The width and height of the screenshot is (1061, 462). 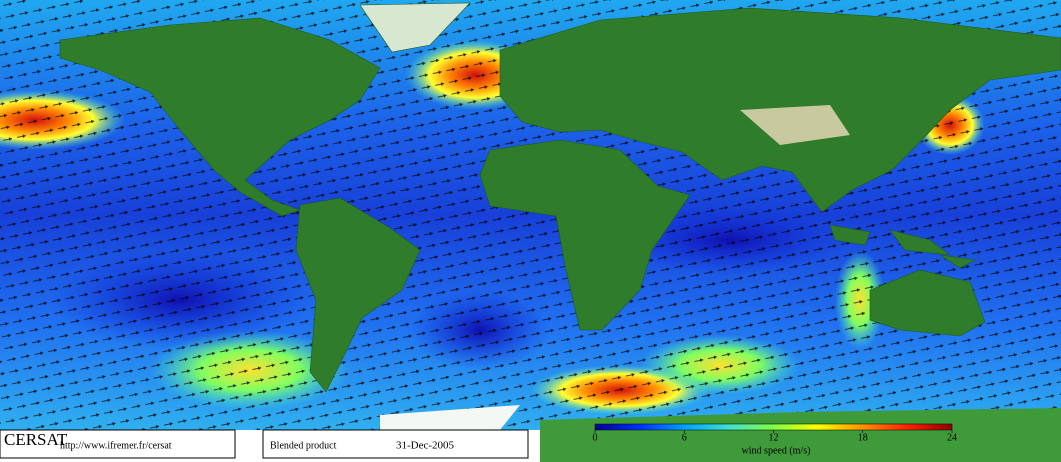 What do you see at coordinates (684, 437) in the screenshot?
I see `colorbar-tick-label: 6` at bounding box center [684, 437].